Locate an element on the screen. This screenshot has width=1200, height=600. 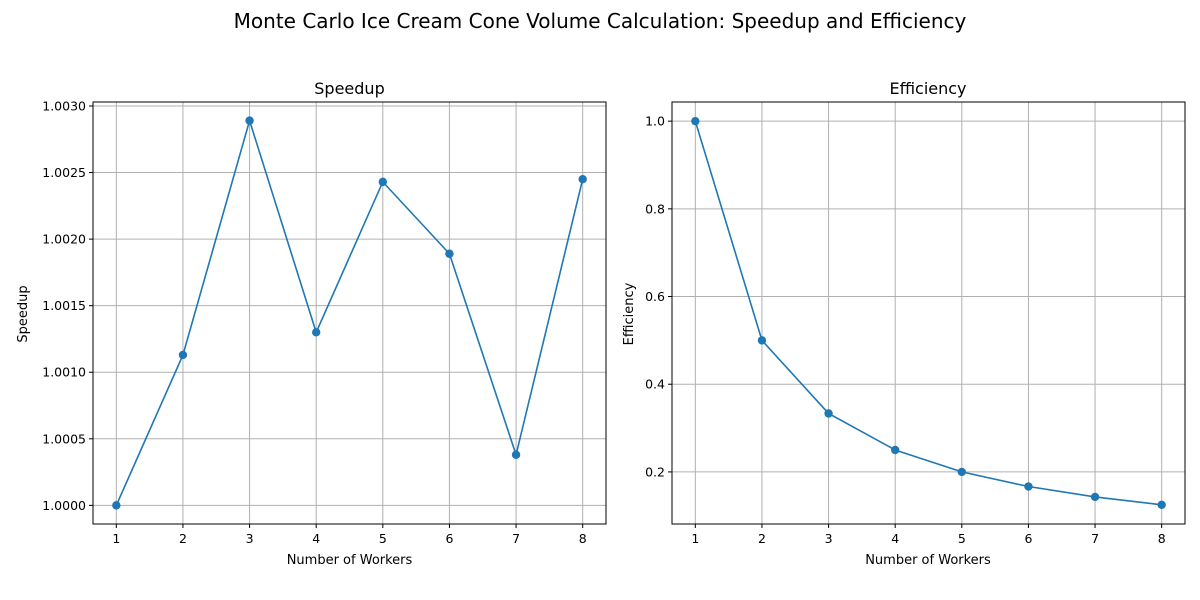
speedup-x-tick-label: 7 is located at coordinates (516, 538).